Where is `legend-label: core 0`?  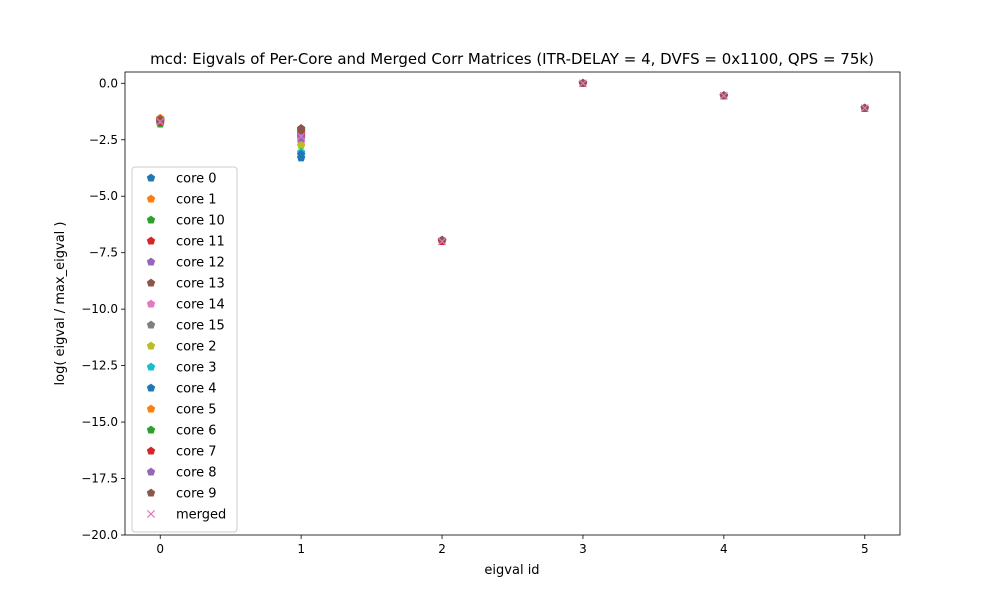
legend-label: core 0 is located at coordinates (196, 179).